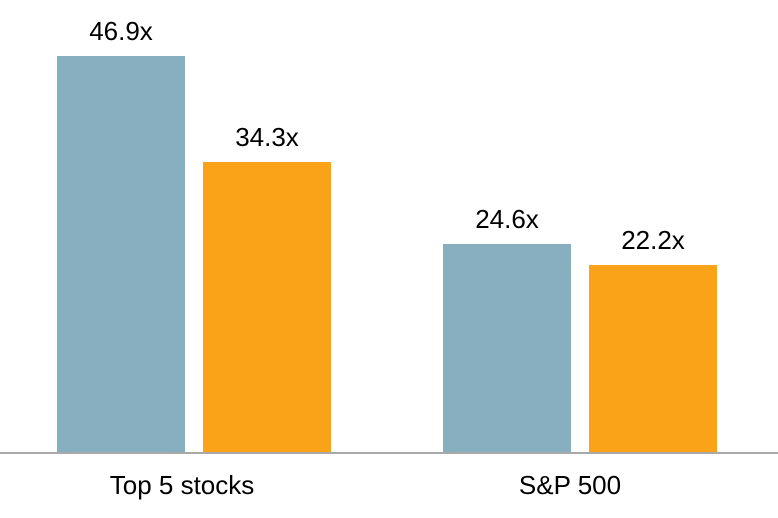 Image resolution: width=778 pixels, height=518 pixels. I want to click on value-label-blue-s-p-500: 24.6x, so click(507, 219).